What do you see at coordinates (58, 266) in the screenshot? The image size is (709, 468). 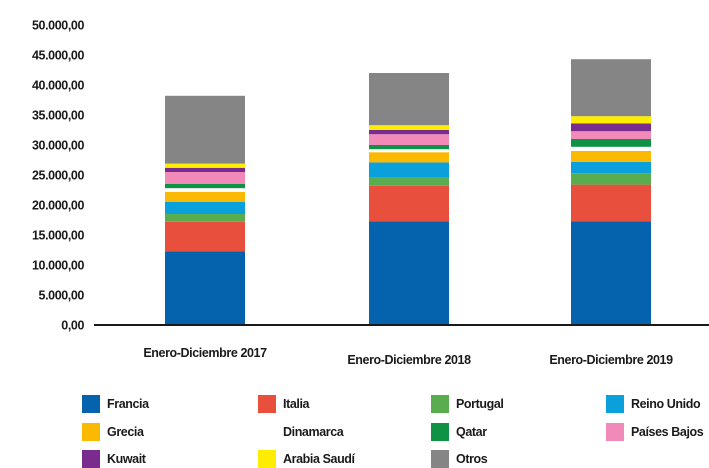 I see `y-tick-label: 10.000,00` at bounding box center [58, 266].